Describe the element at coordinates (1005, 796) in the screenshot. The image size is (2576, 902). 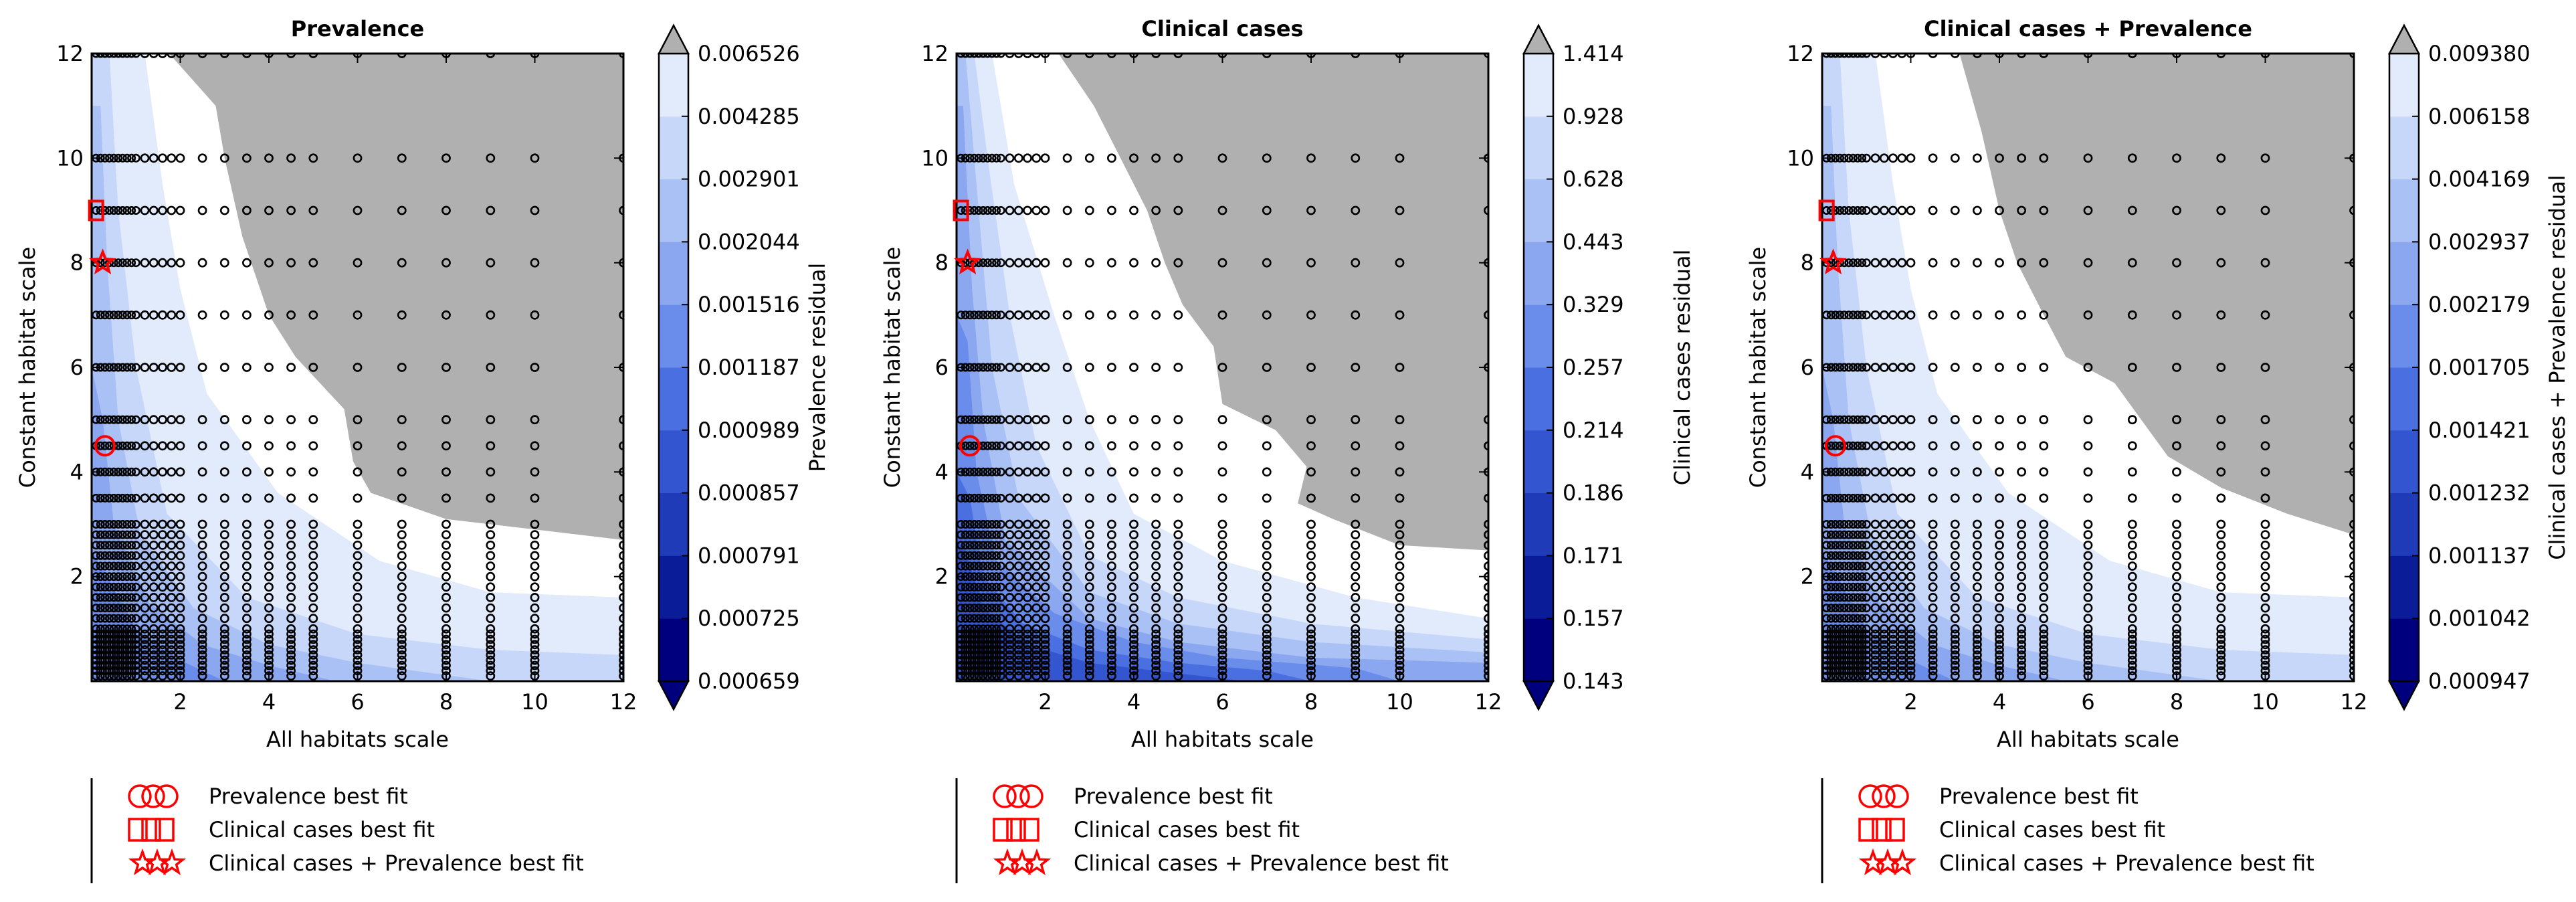
I see `legend-circle-marker` at that location.